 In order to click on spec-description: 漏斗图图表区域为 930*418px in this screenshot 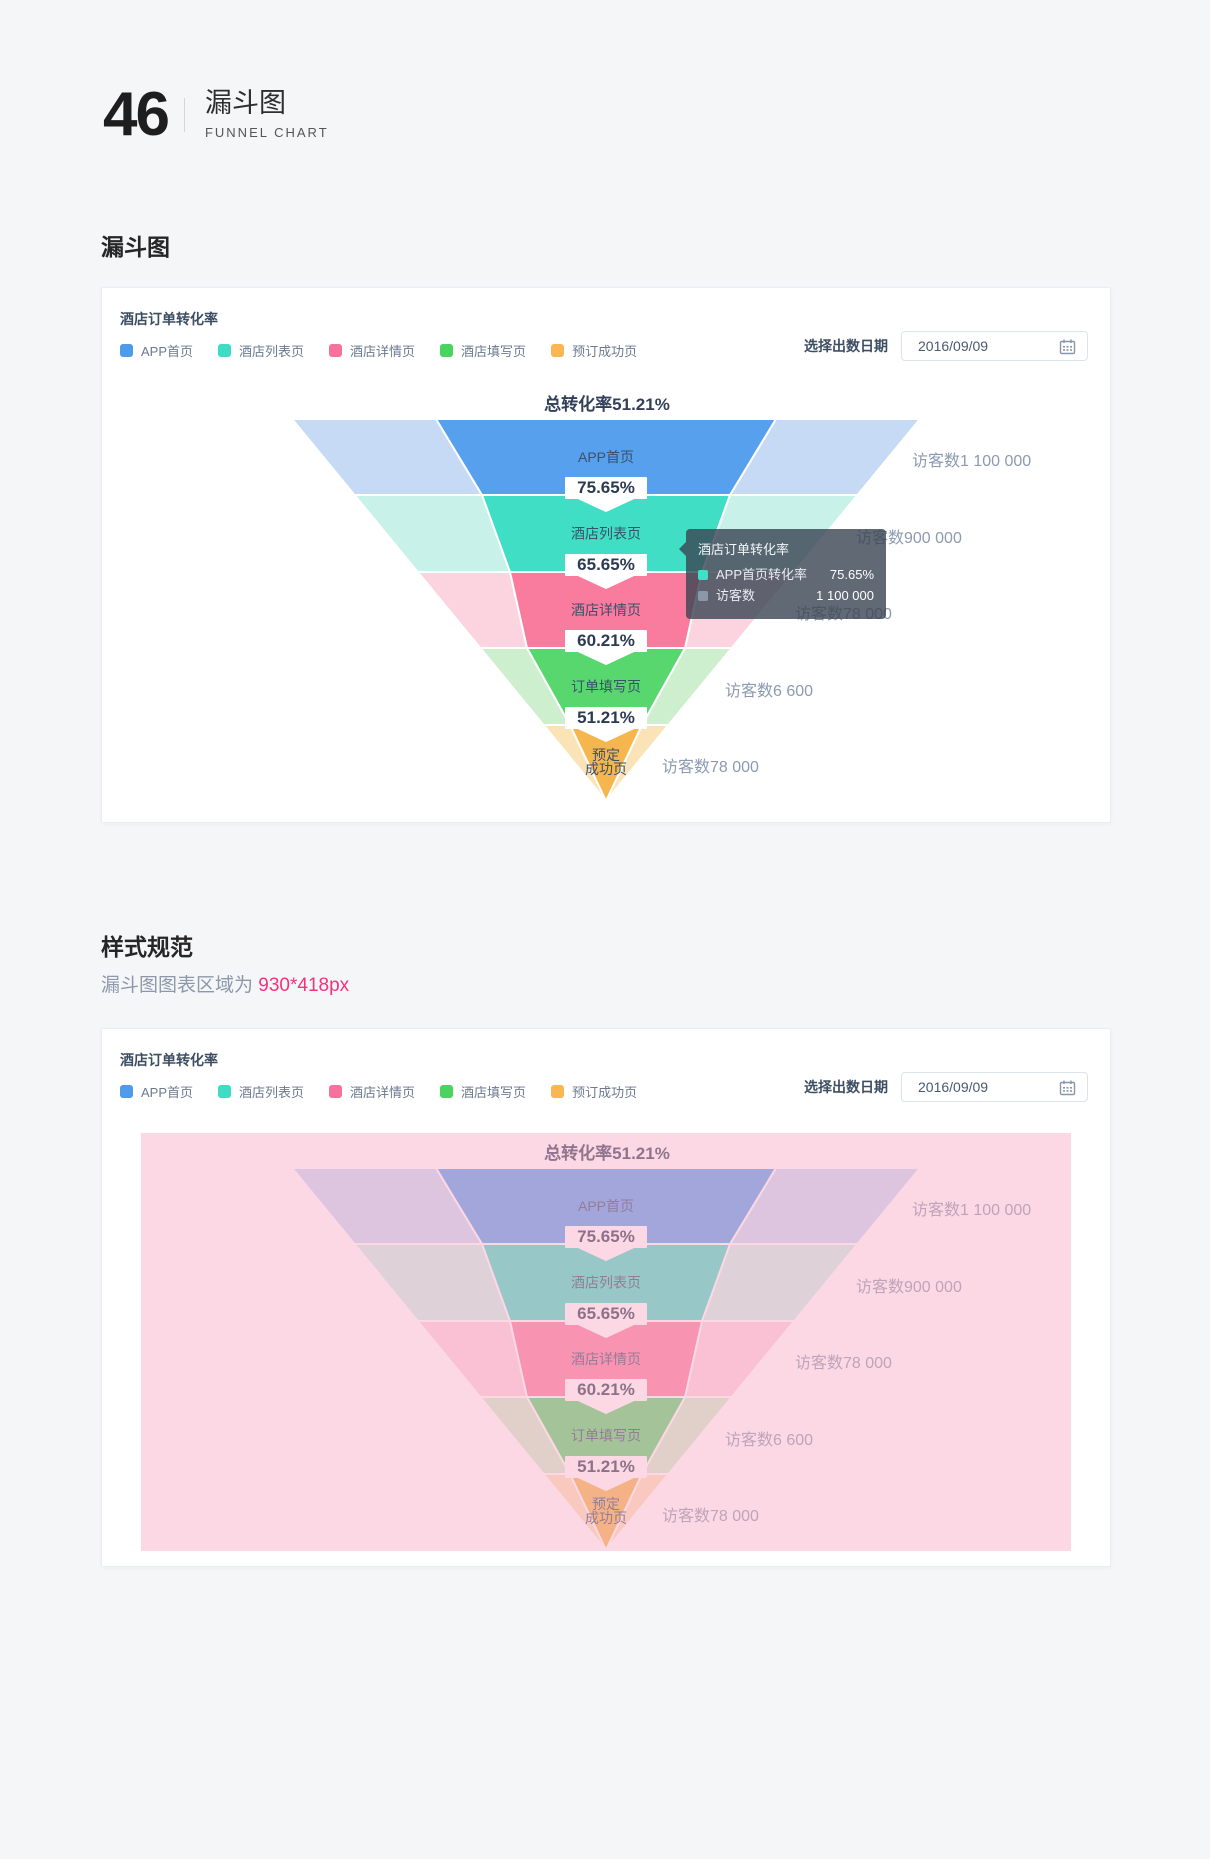, I will do `click(225, 983)`.